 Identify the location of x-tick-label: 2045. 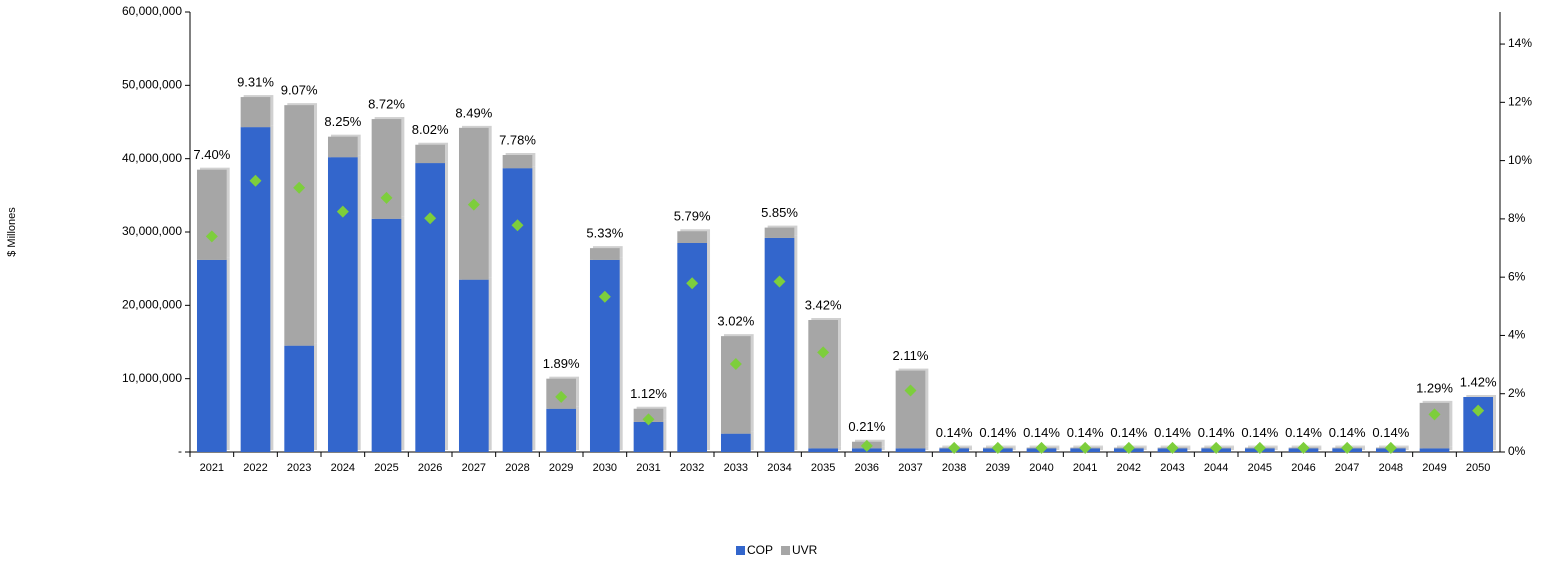
(1260, 468).